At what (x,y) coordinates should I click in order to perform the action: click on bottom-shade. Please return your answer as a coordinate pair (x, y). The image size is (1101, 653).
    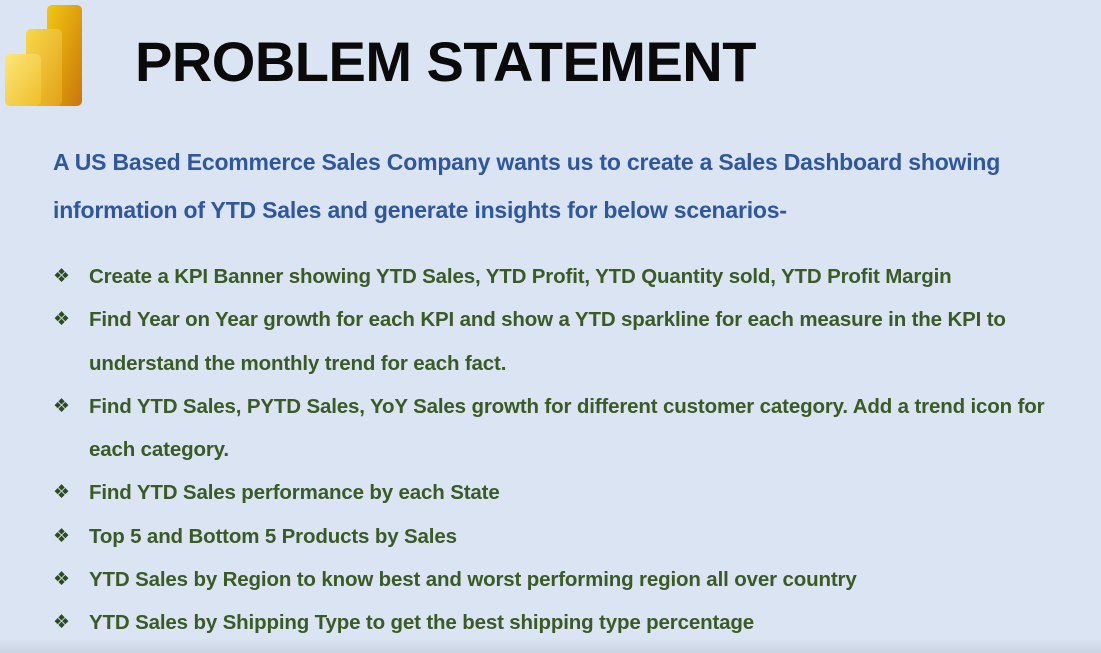
    Looking at the image, I should click on (550, 646).